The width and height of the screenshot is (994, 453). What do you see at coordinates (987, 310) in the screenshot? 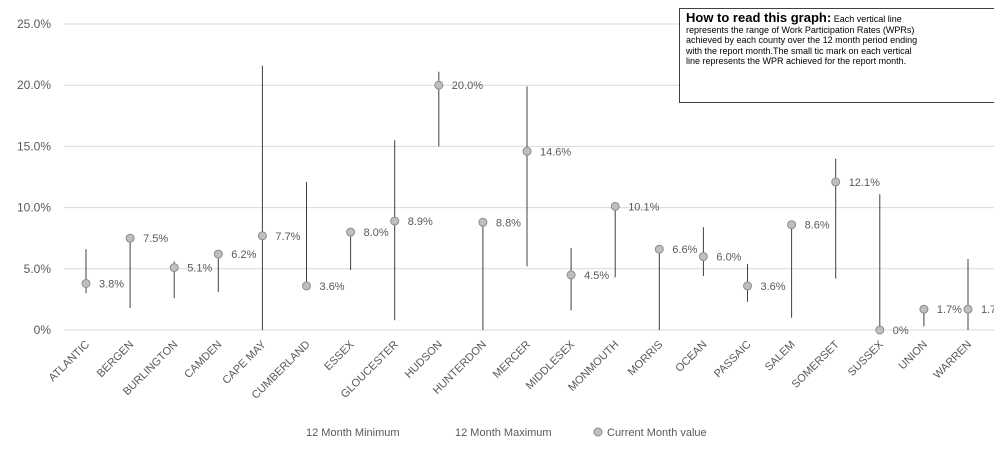
I see `data-label: 1.7` at bounding box center [987, 310].